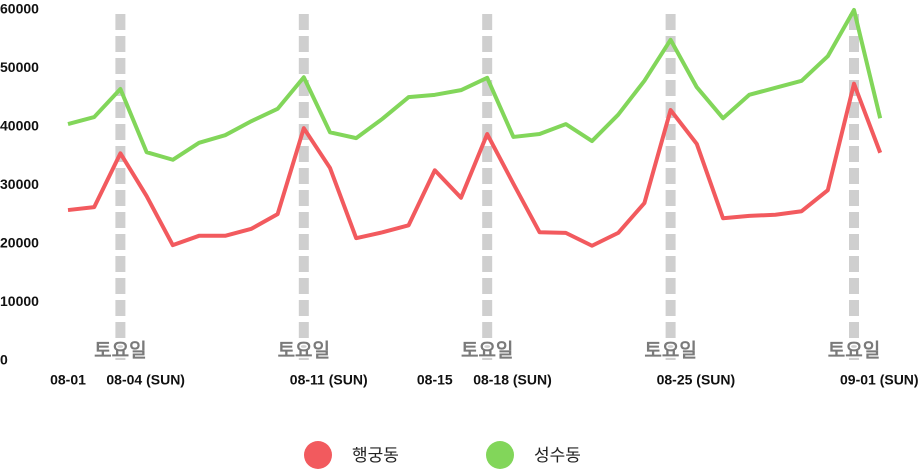  I want to click on y-tick-label: 0, so click(4, 360).